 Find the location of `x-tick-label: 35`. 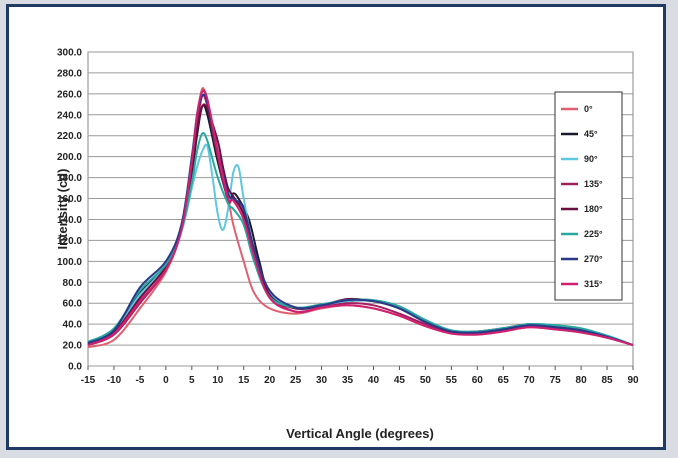

x-tick-label: 35 is located at coordinates (348, 380).